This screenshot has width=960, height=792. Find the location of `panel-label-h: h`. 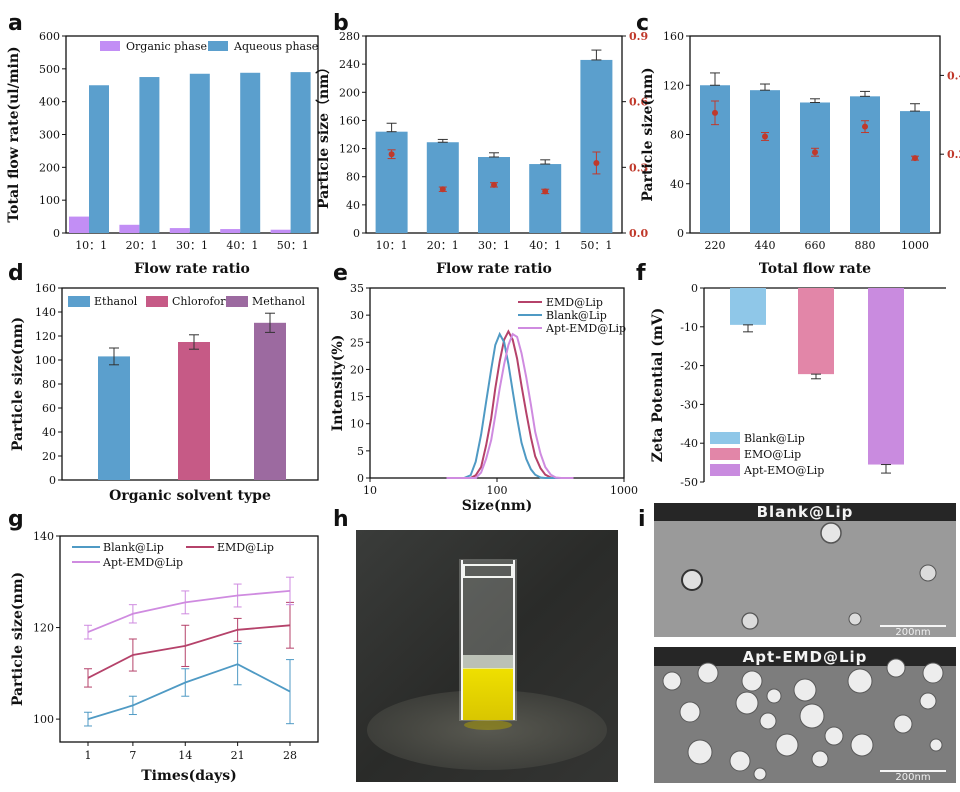

panel-label-h: h is located at coordinates (341, 519).